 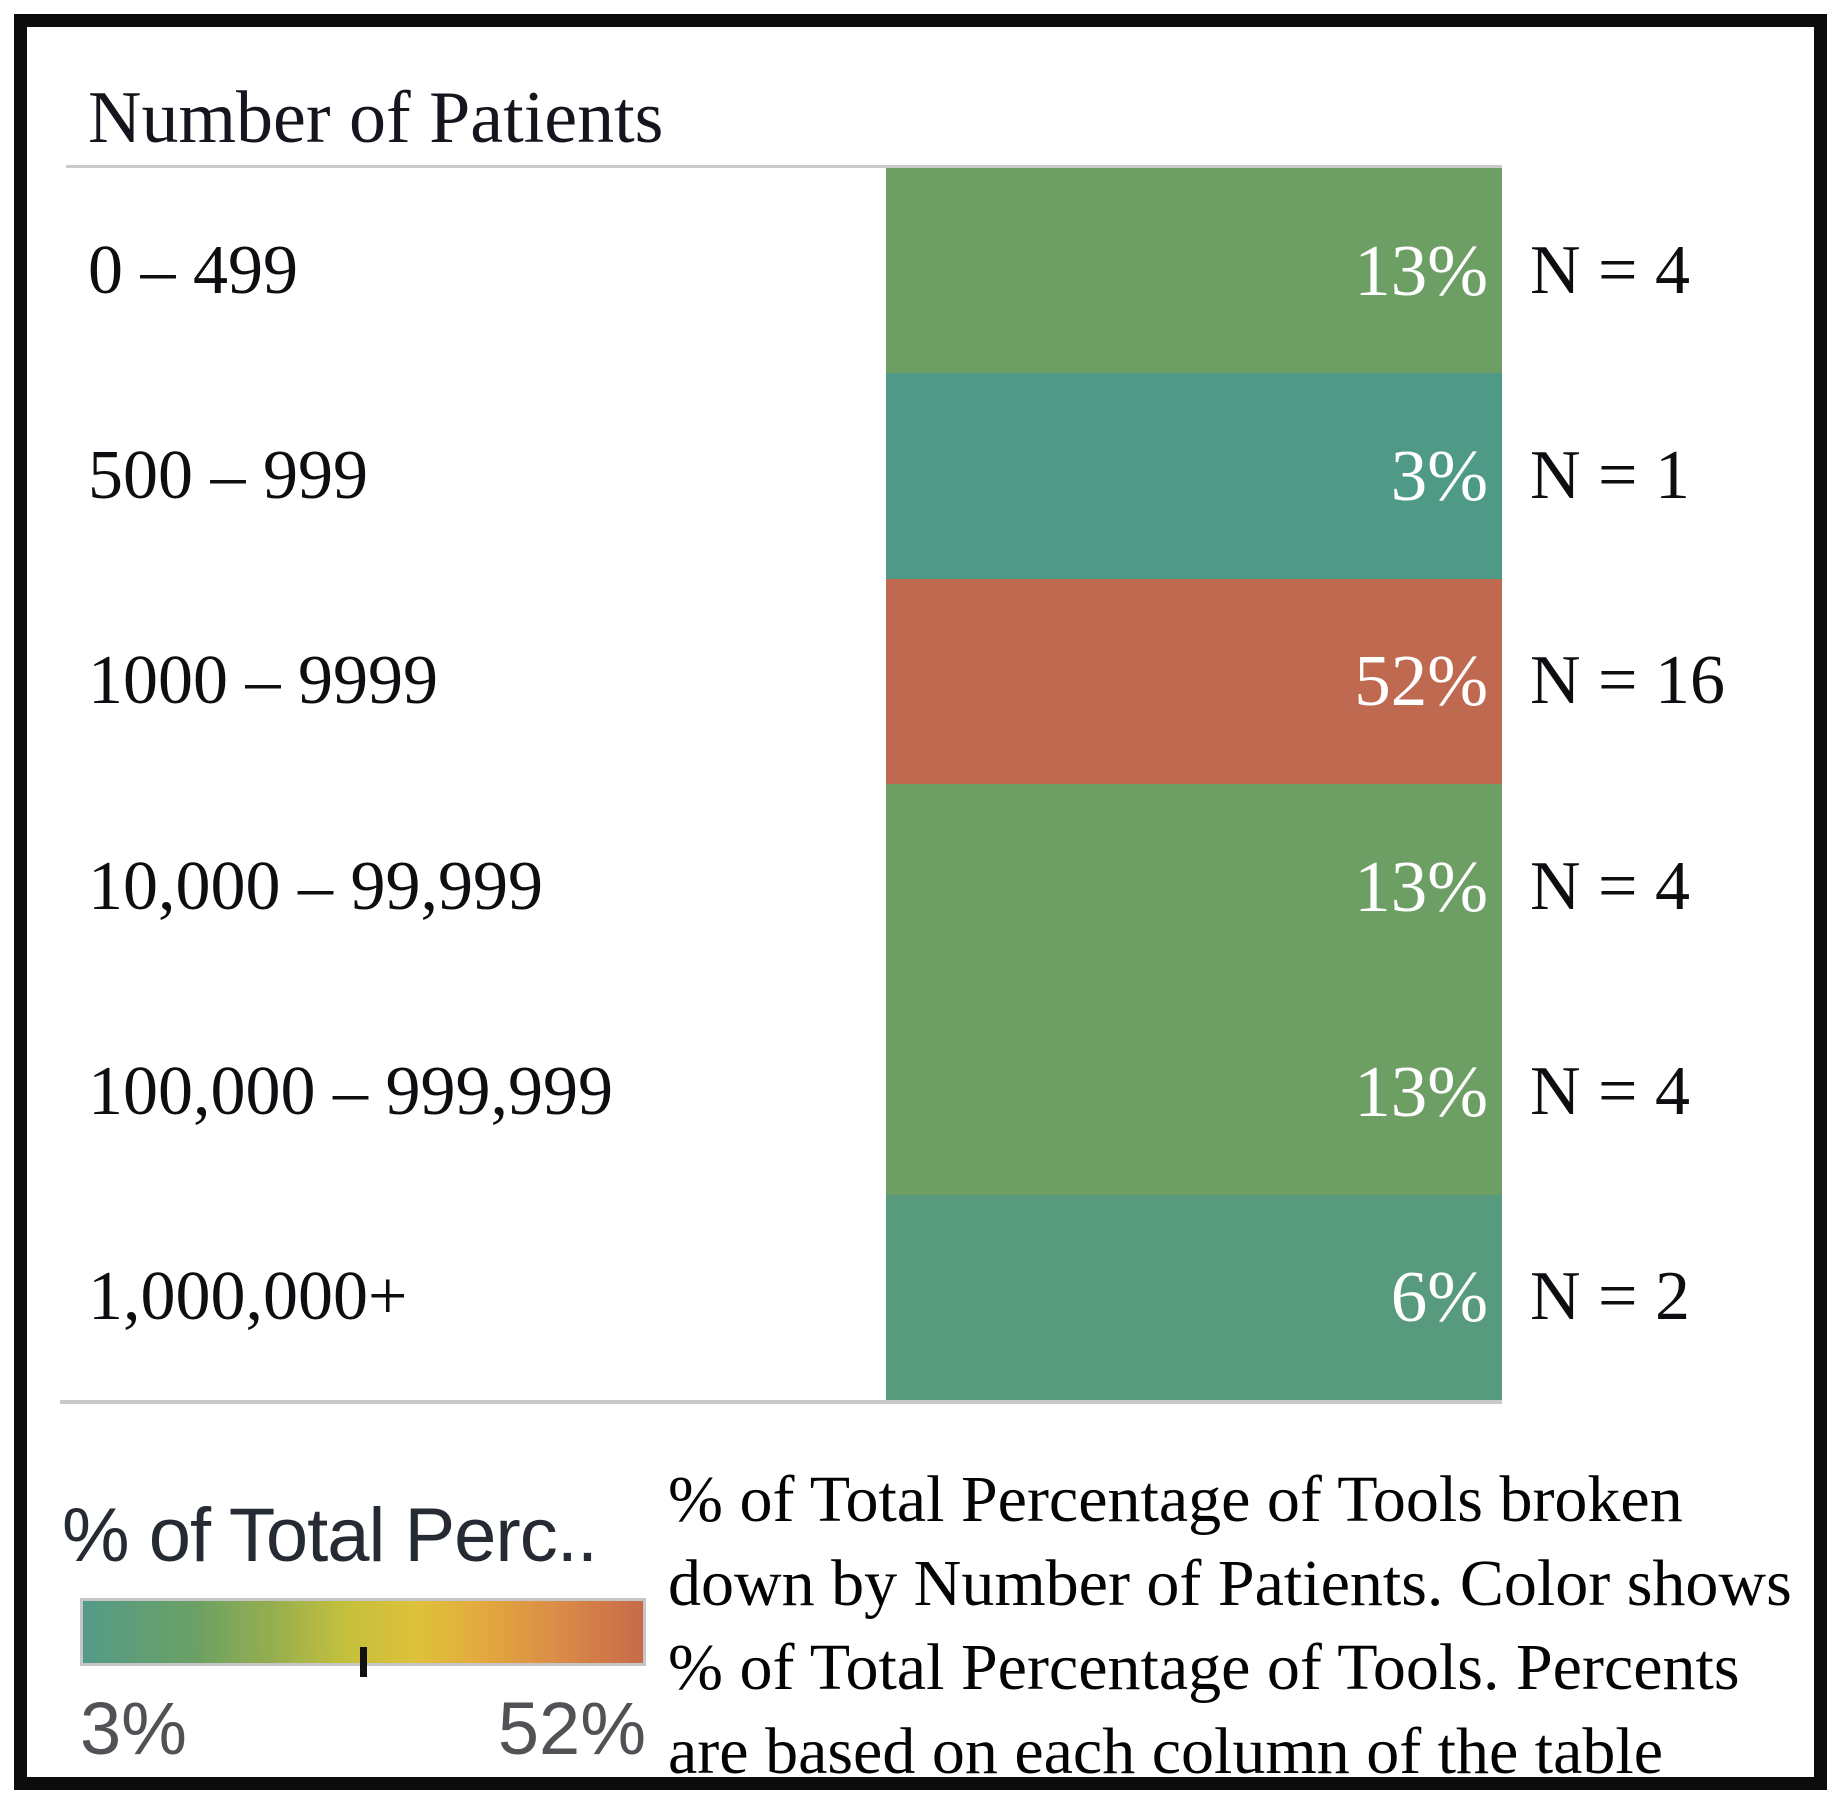 I want to click on table-row: 1,000,000+ 6% N = 2, so click(x=921, y=1297).